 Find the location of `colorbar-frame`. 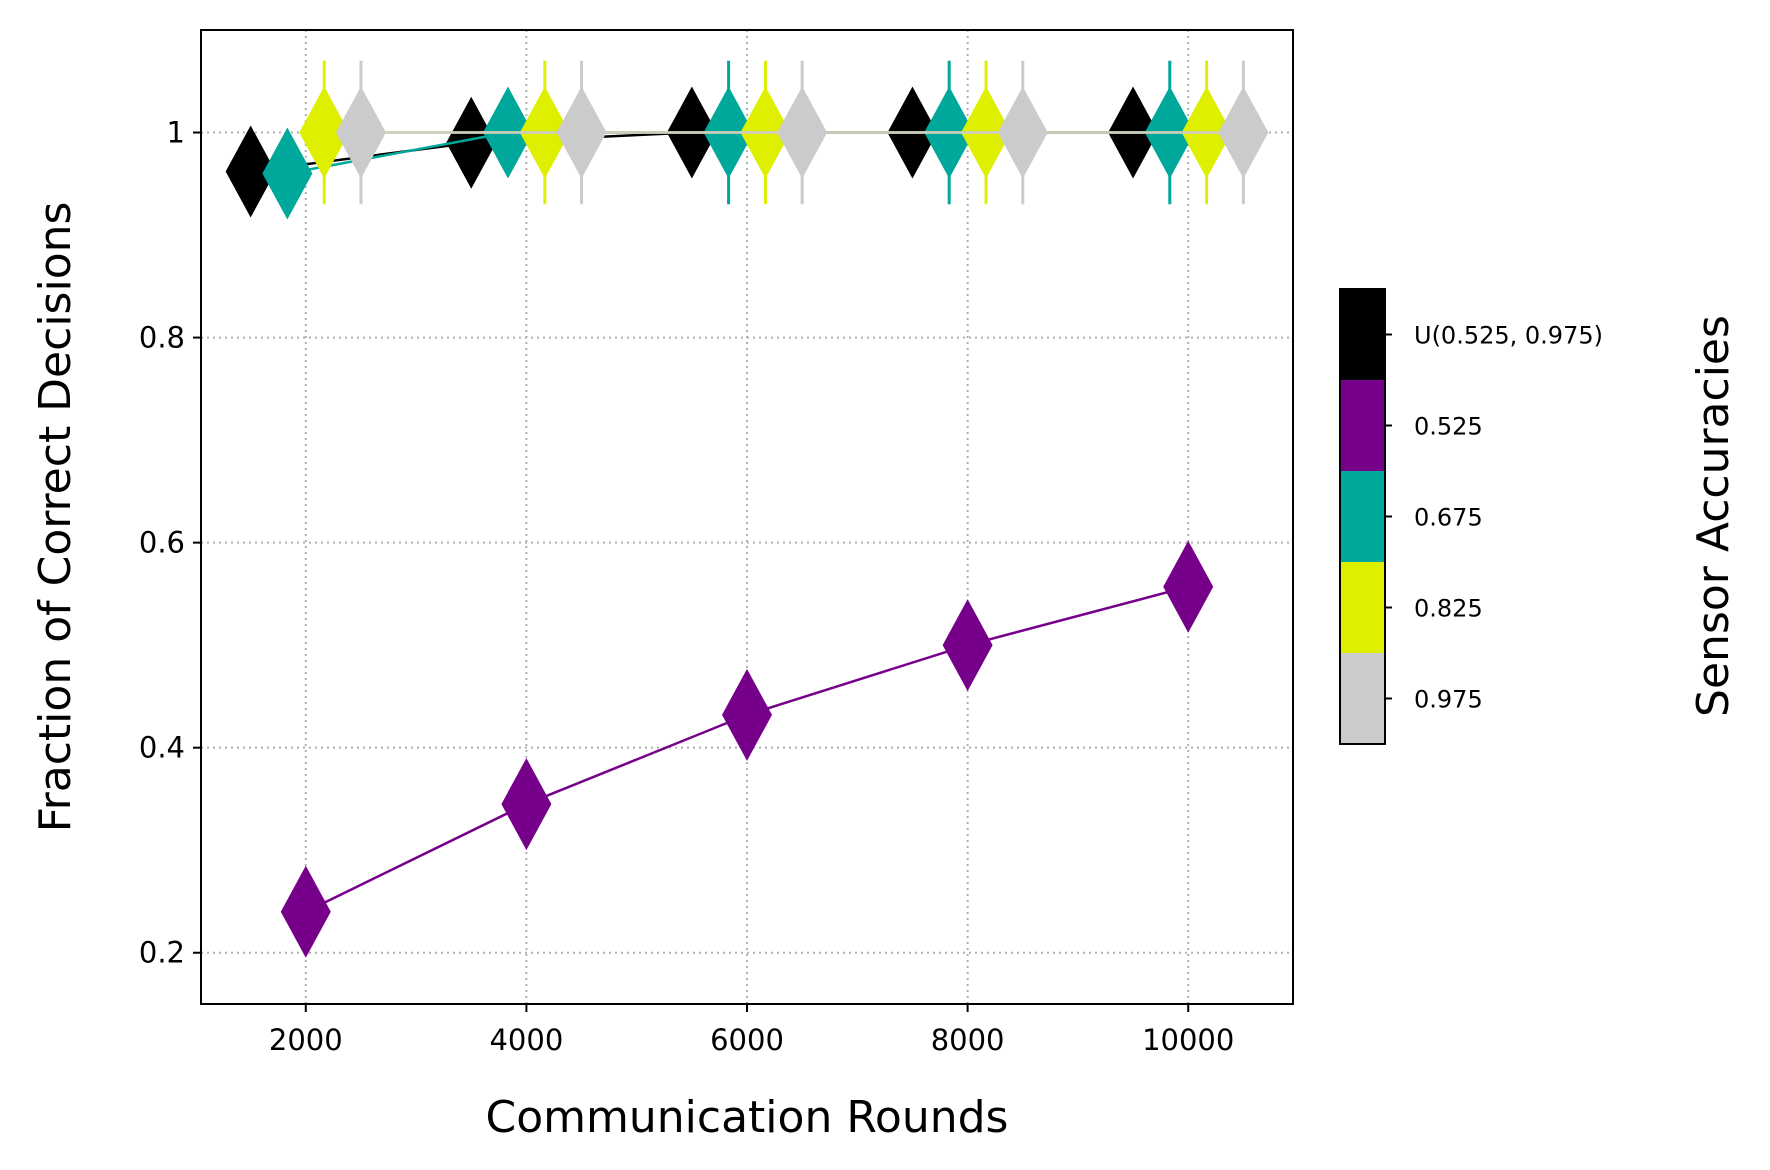

colorbar-frame is located at coordinates (1362, 516).